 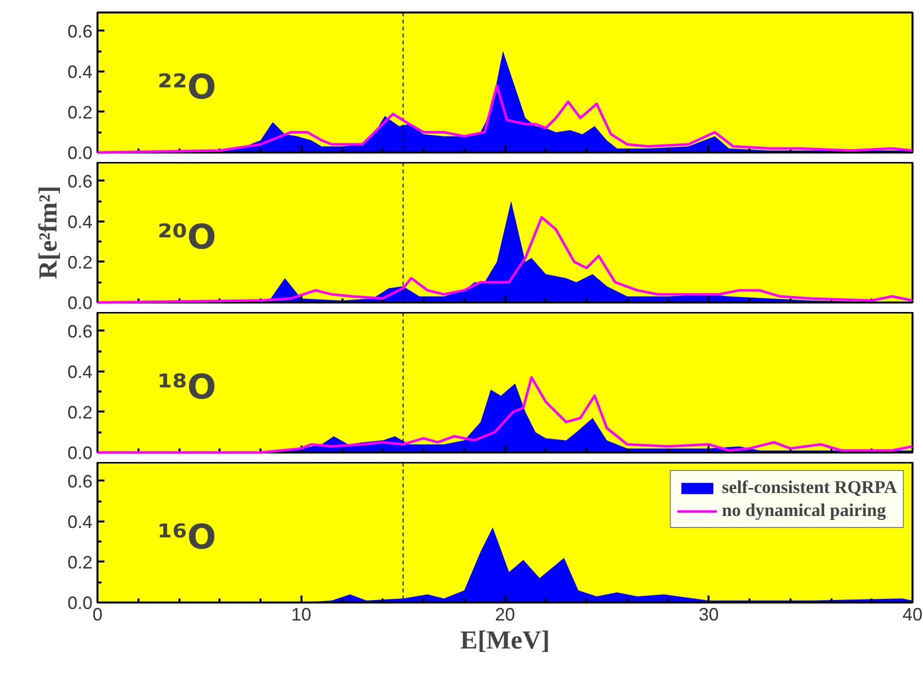 What do you see at coordinates (804, 510) in the screenshot?
I see `legend-label: no dynamical pairing` at bounding box center [804, 510].